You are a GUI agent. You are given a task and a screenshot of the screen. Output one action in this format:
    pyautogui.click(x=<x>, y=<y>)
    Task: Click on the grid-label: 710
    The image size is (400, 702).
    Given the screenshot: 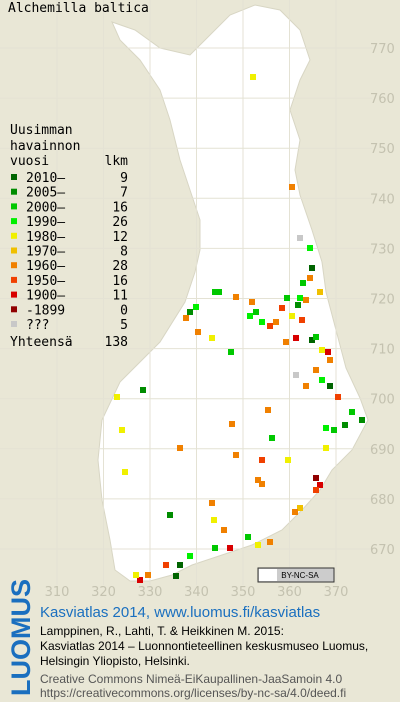 What is the action you would take?
    pyautogui.click(x=382, y=350)
    